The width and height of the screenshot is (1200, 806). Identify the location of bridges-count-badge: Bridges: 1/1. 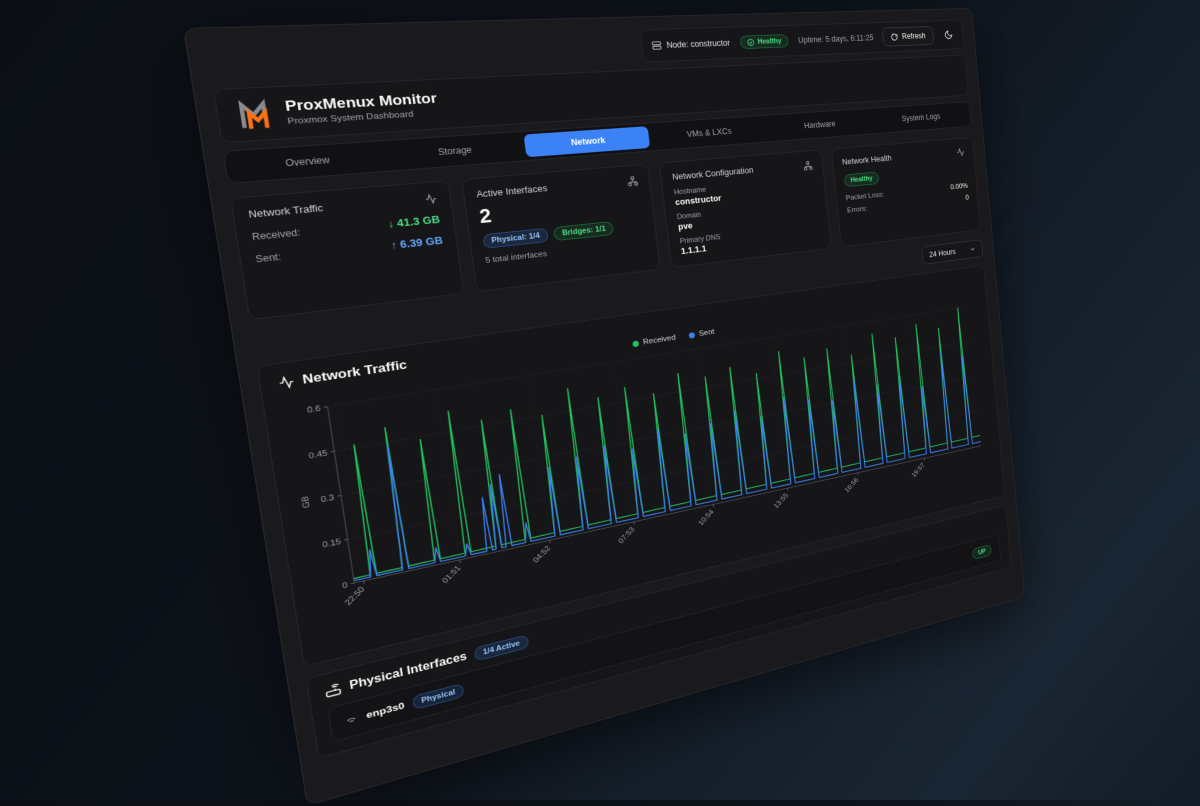
(583, 231).